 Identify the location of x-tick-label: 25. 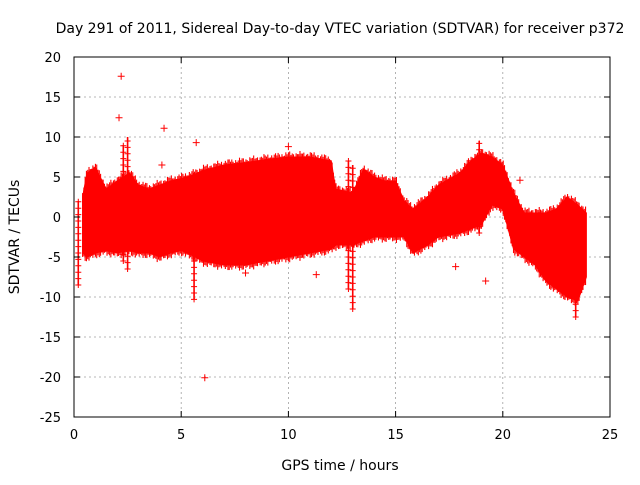
(610, 435).